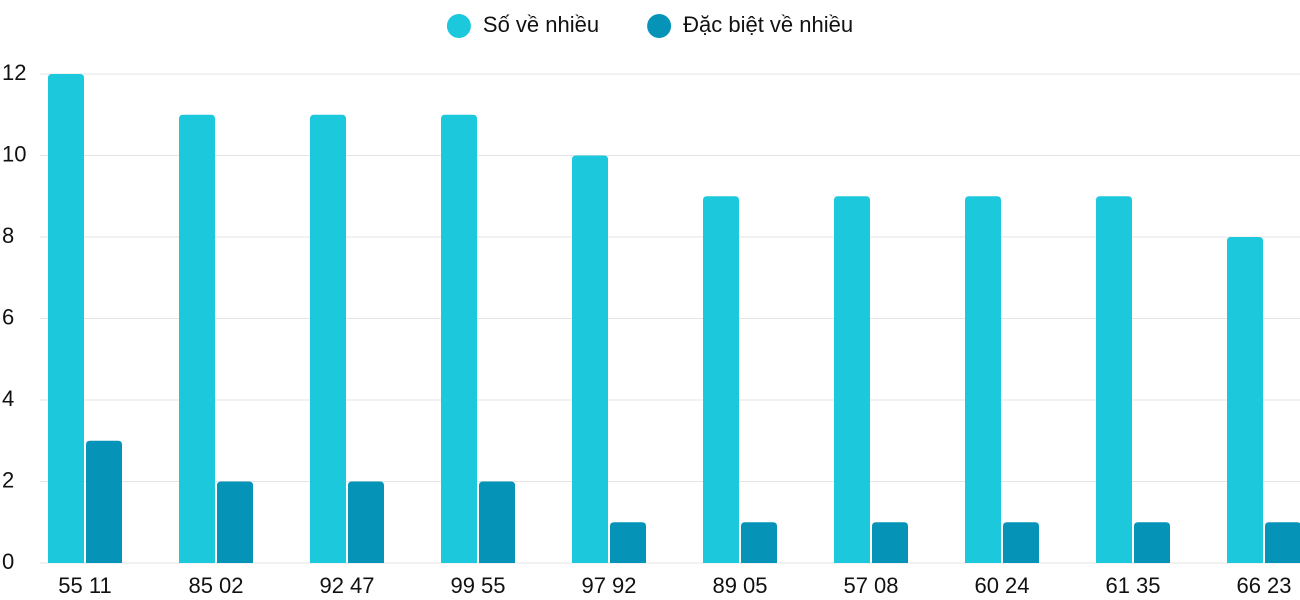  What do you see at coordinates (1263, 585) in the screenshot?
I see `x-tick-label: 66 23` at bounding box center [1263, 585].